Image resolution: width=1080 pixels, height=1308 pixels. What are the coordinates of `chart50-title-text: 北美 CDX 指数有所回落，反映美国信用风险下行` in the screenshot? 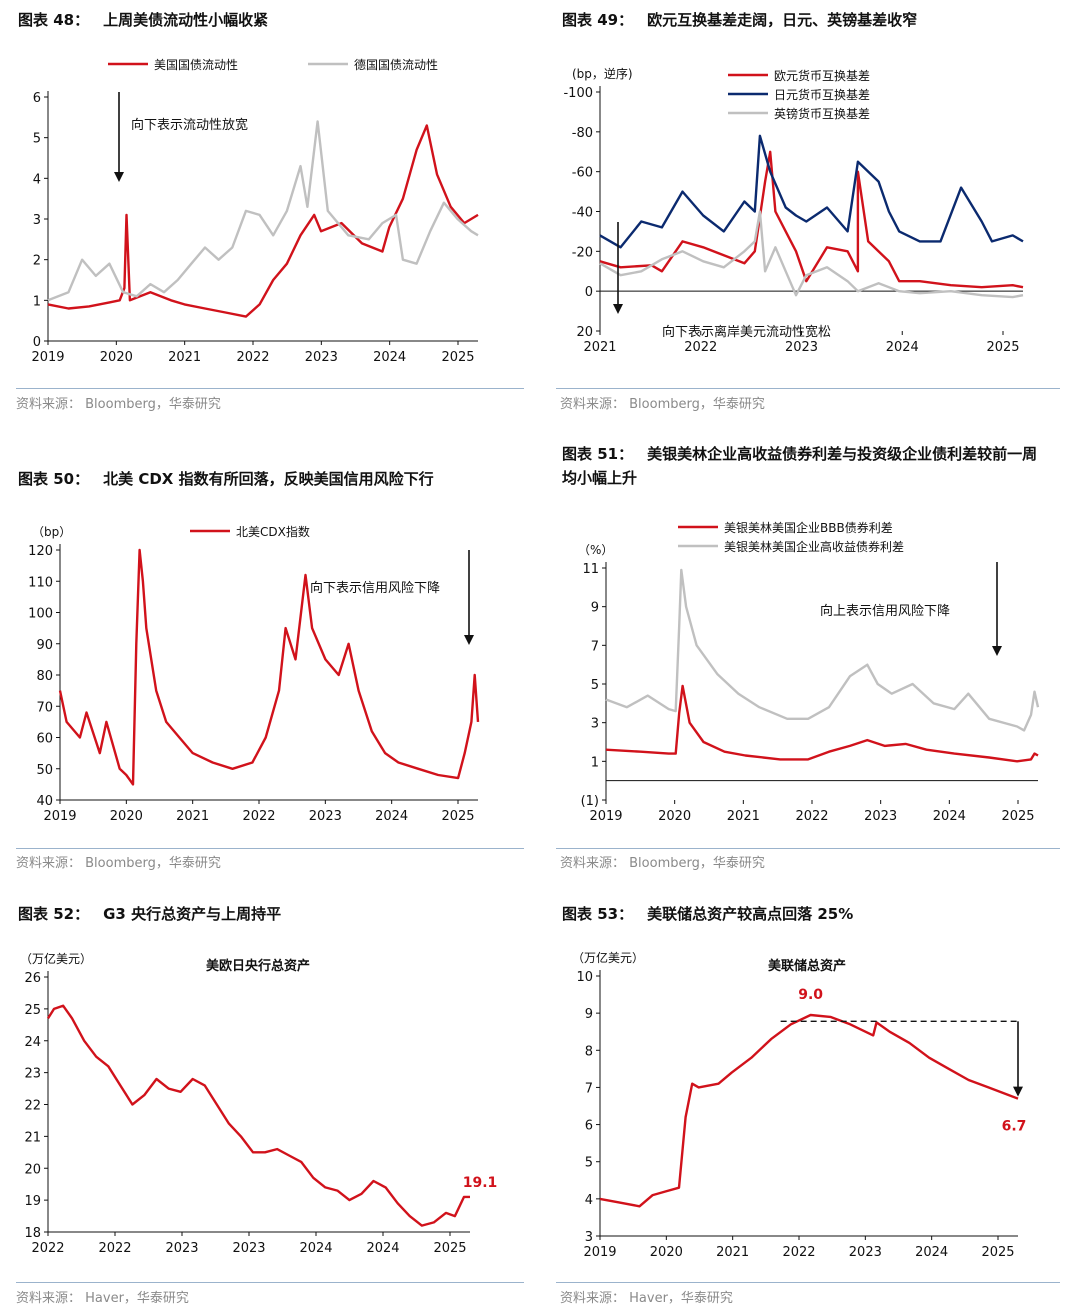 It's located at (268, 479).